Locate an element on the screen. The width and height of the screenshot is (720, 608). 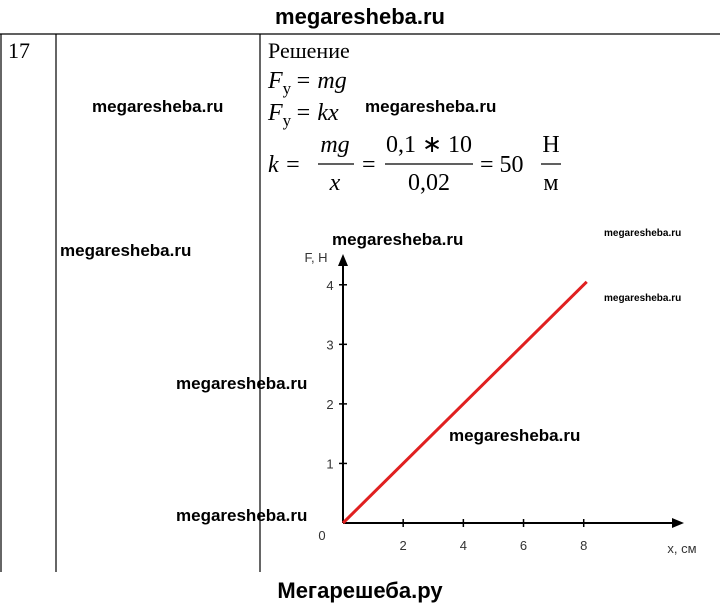
data-line is located at coordinates (464, 402).